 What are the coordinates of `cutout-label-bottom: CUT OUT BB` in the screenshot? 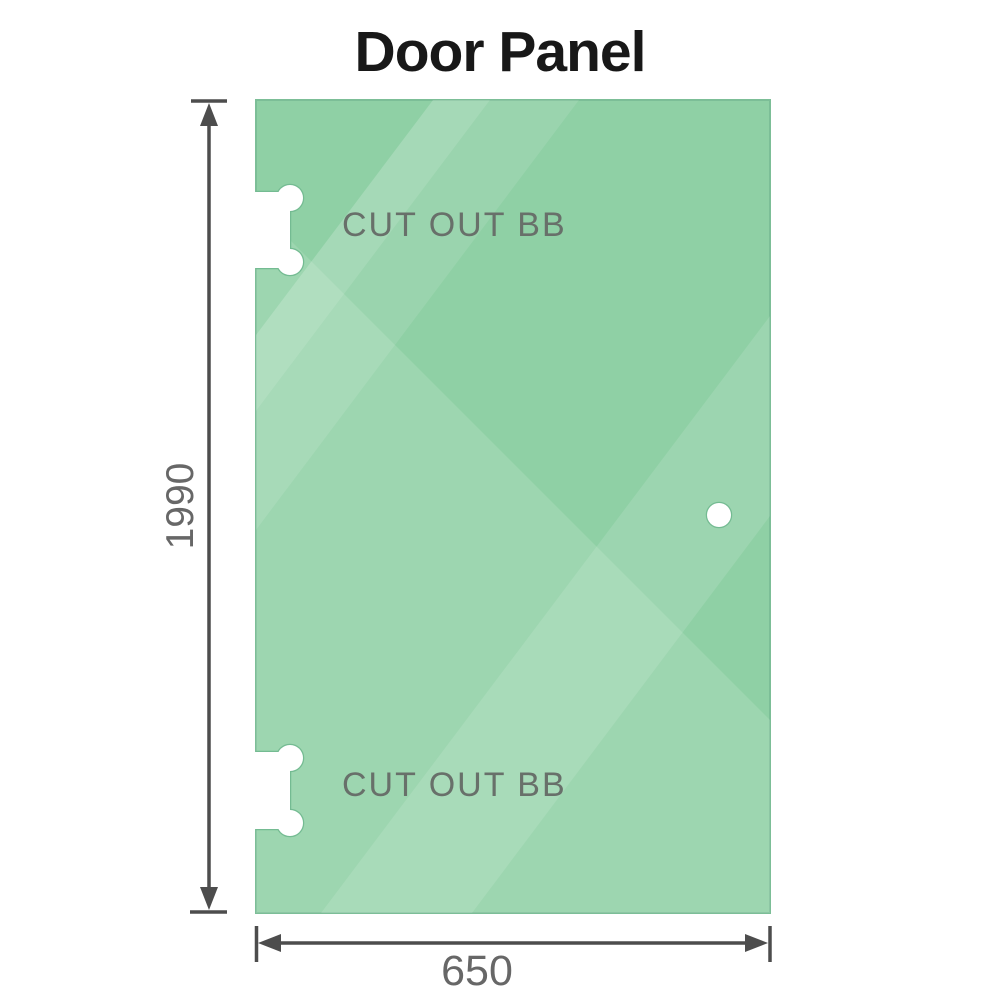 It's located at (454, 785).